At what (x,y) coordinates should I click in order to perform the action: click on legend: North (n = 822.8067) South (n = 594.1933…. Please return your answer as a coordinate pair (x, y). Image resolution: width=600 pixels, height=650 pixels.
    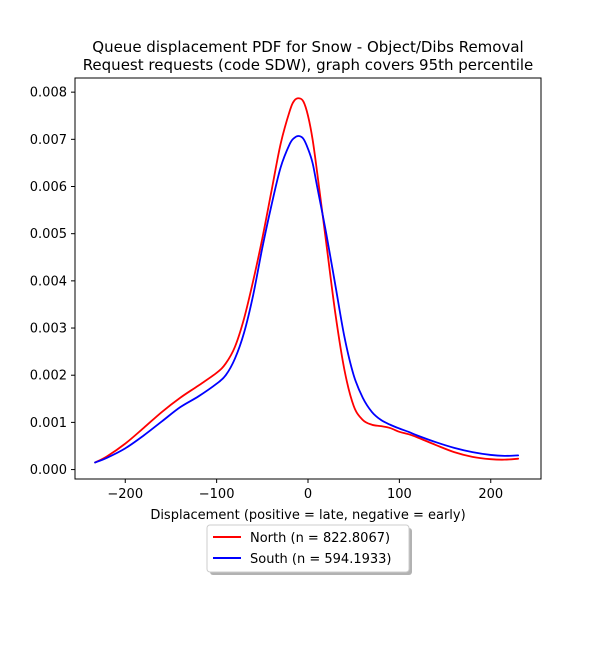
    Looking at the image, I should click on (309, 549).